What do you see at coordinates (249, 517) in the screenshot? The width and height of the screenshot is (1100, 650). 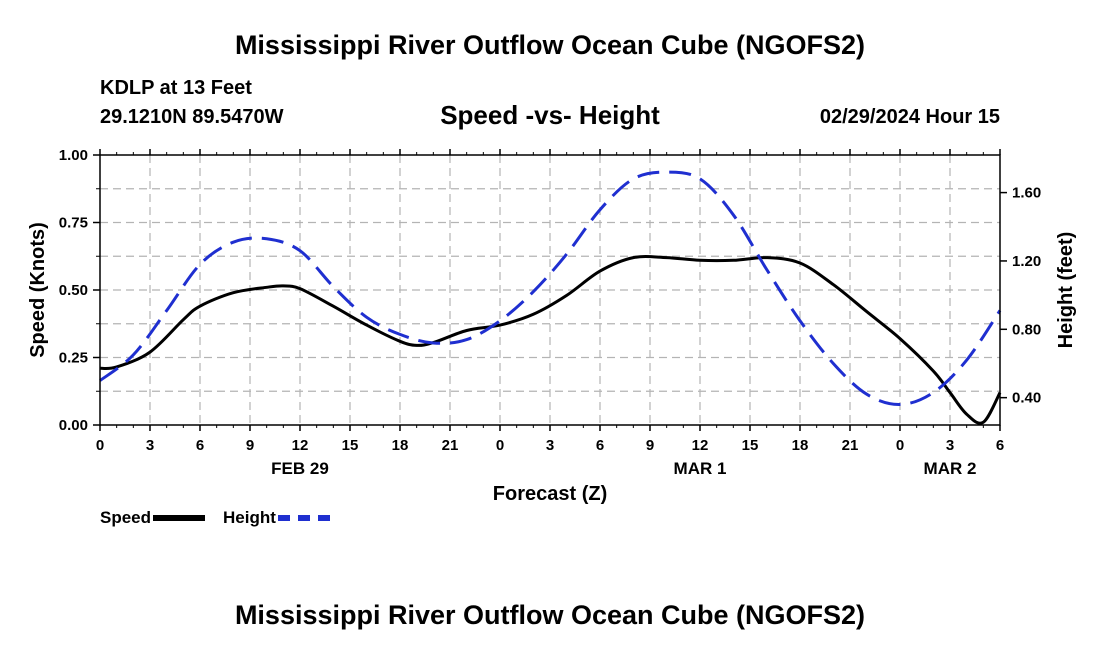 I see `legend-height-label: Height` at bounding box center [249, 517].